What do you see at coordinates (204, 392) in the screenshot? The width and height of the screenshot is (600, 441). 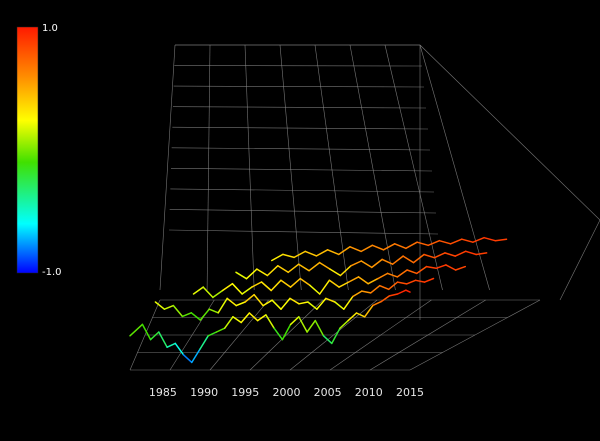 I see `x-tick-label: 1990` at bounding box center [204, 392].